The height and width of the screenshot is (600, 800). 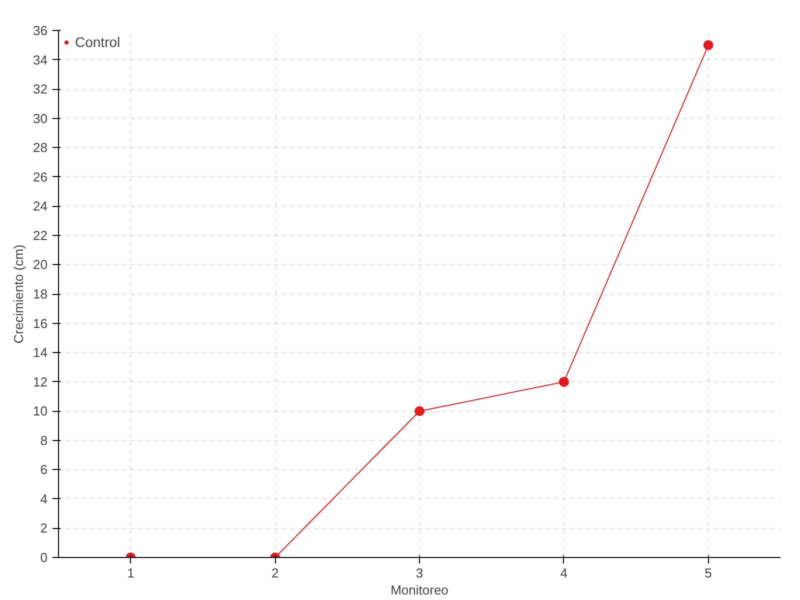 What do you see at coordinates (130, 573) in the screenshot?
I see `x-tick-label: 1` at bounding box center [130, 573].